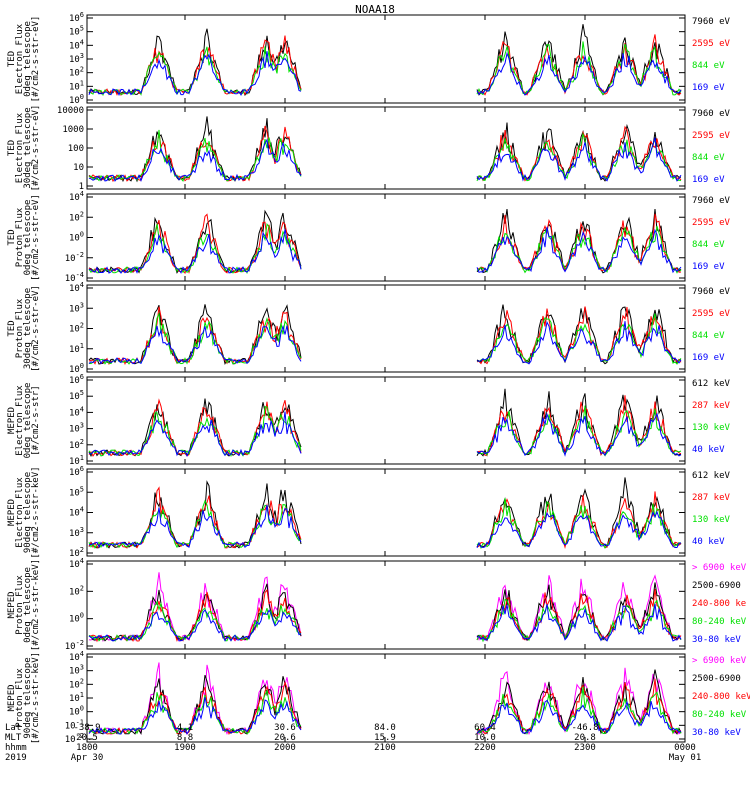 This screenshot has width=750, height=800. Describe the element at coordinates (719, 604) in the screenshot. I see `legend-entry: 240-800 ke` at that location.